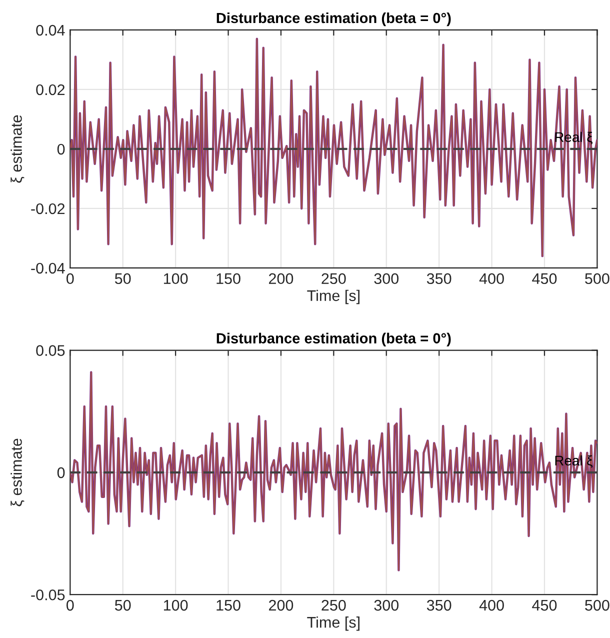  I want to click on y-tick-label: -0.04, so click(48, 268).